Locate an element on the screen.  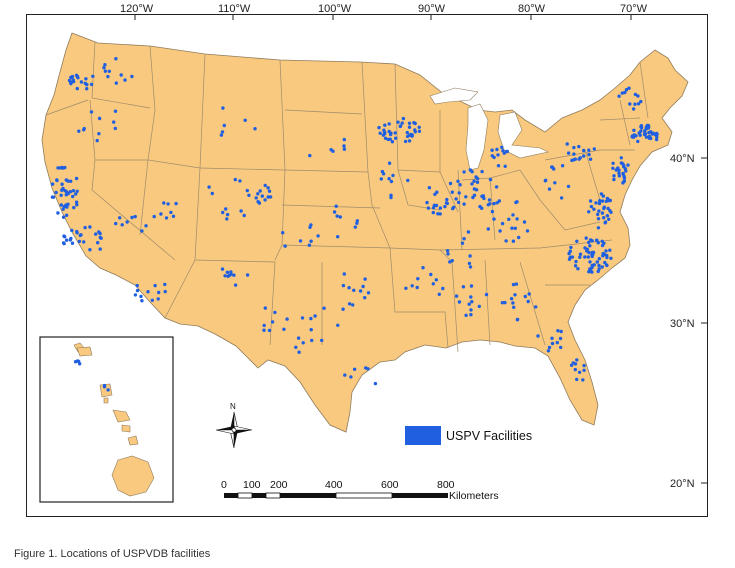
hawaii-islands is located at coordinates (114, 419).